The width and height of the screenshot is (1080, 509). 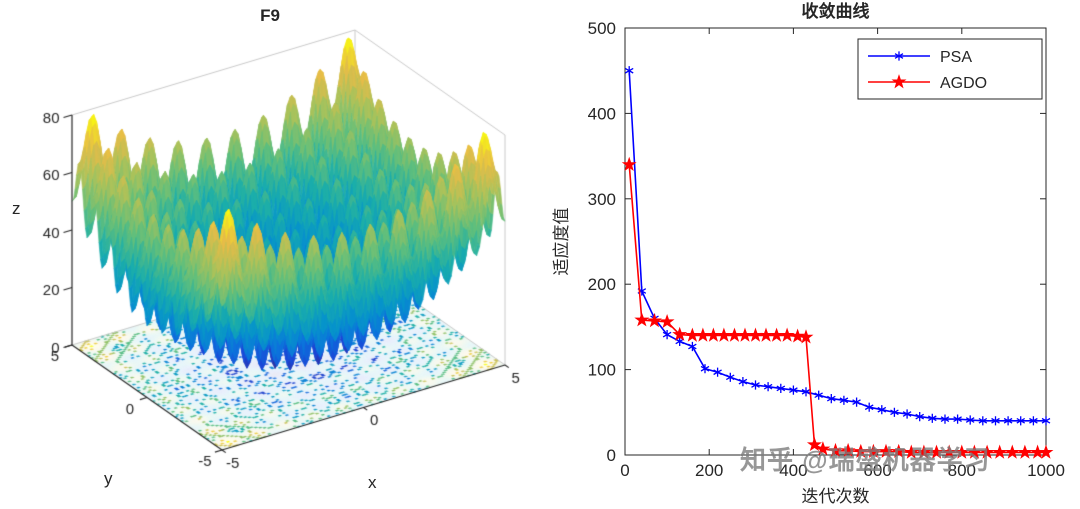 What do you see at coordinates (16, 208) in the screenshot?
I see `surface-z-axis-label: z` at bounding box center [16, 208].